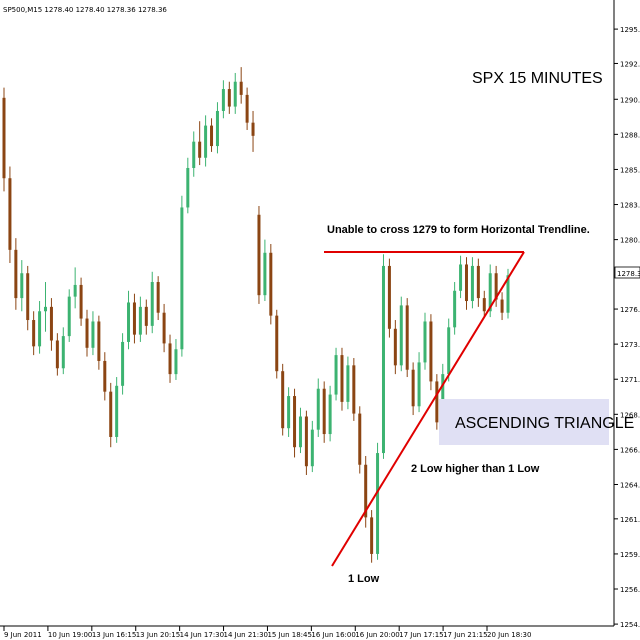 The image size is (640, 640). Describe the element at coordinates (158, 635) in the screenshot. I see `time-tick-label: 13 Jun 20:15` at that location.